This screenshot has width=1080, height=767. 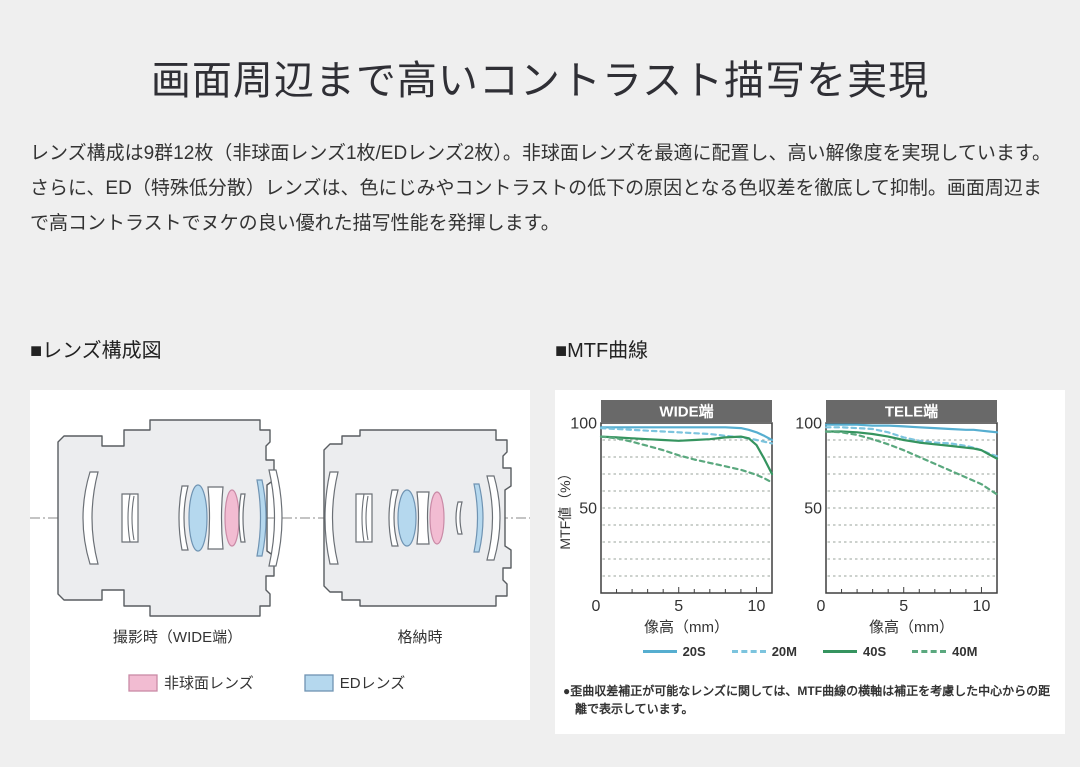 I want to click on aspherical-swatch-rect, so click(x=143, y=682).